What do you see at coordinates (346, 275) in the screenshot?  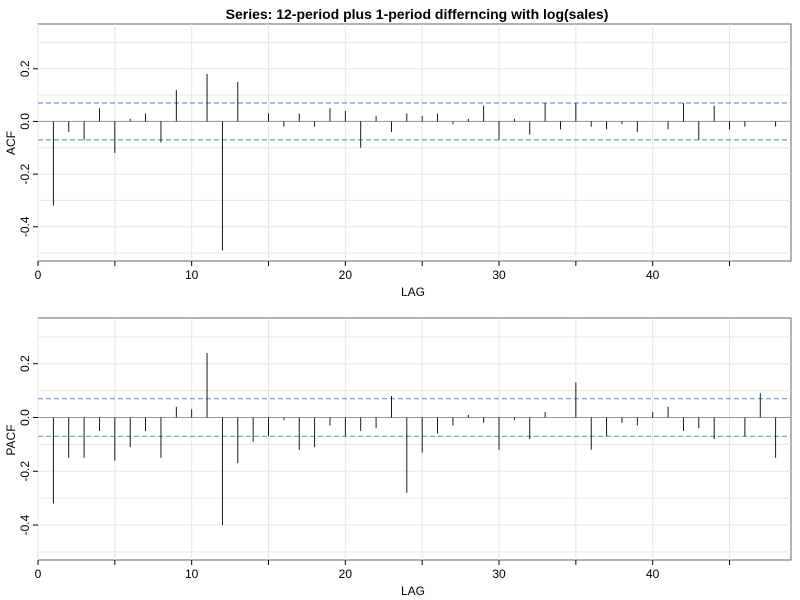 I see `acf-x-tick-label: 20` at bounding box center [346, 275].